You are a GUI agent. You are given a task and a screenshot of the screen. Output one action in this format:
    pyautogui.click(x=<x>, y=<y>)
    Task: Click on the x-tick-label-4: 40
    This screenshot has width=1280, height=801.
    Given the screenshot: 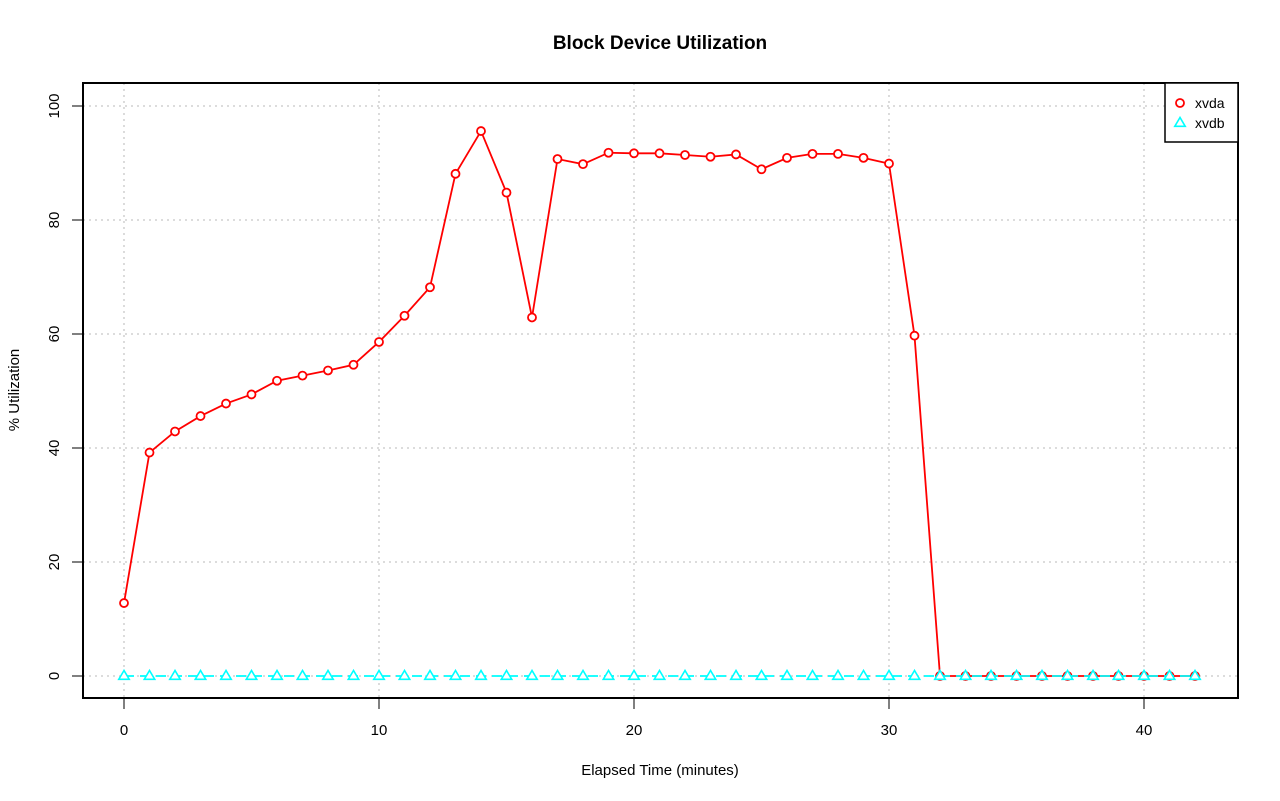 What is the action you would take?
    pyautogui.click(x=1144, y=730)
    